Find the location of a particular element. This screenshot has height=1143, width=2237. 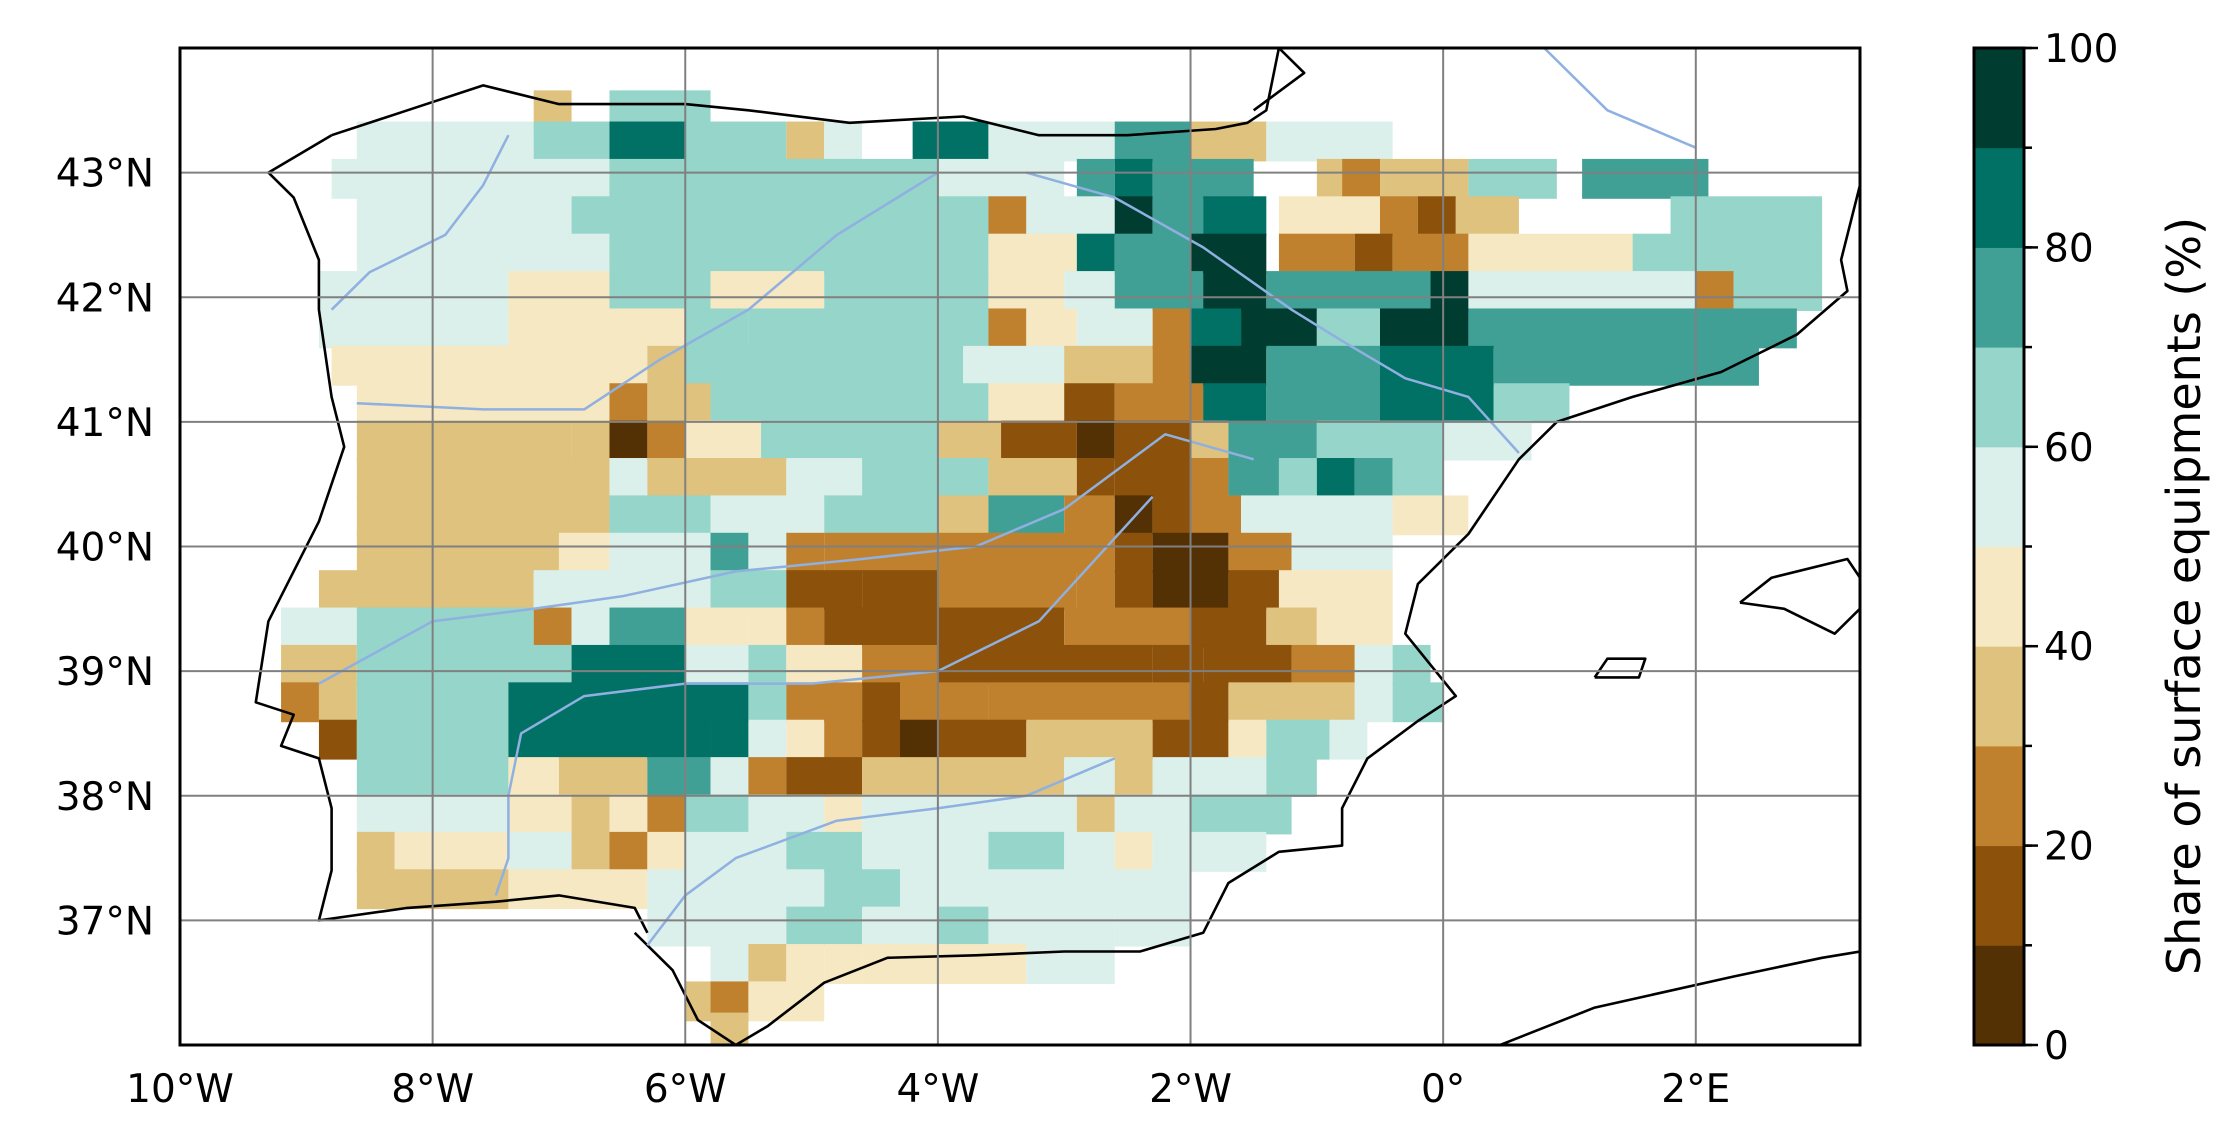

y-tick-label: 42°N is located at coordinates (105, 298).